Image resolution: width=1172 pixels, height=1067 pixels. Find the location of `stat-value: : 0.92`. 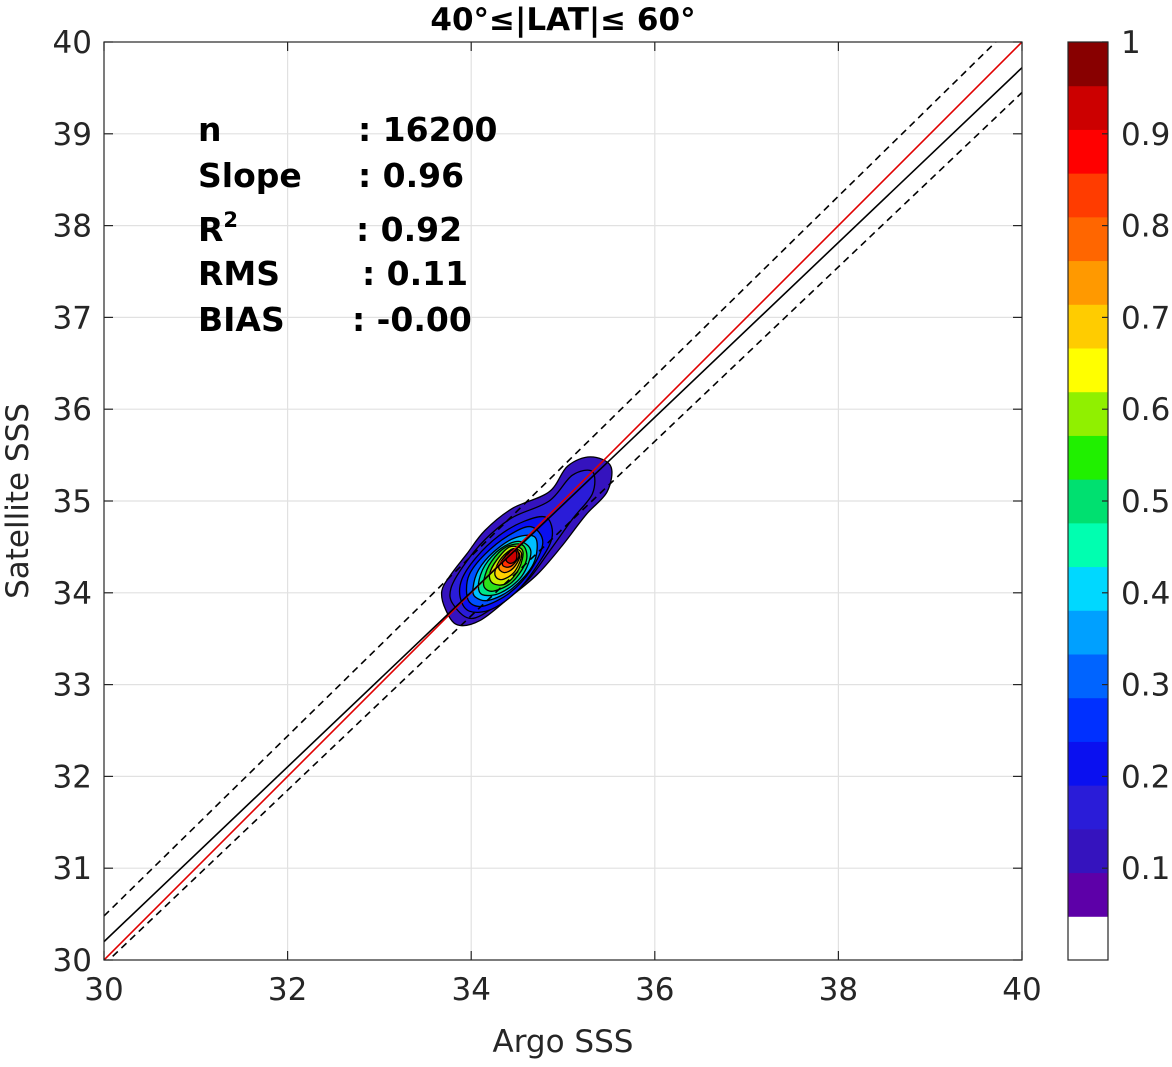

stat-value: : 0.92 is located at coordinates (409, 229).